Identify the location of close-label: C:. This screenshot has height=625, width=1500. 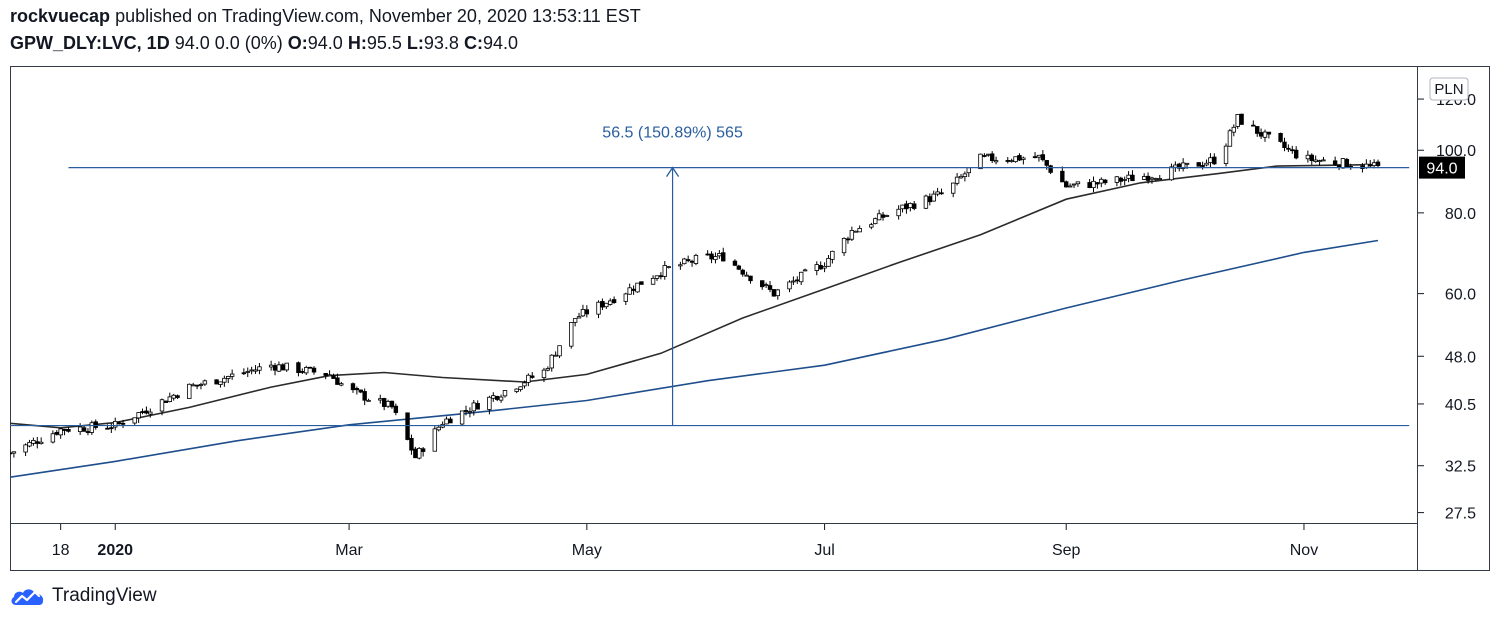
(473, 43).